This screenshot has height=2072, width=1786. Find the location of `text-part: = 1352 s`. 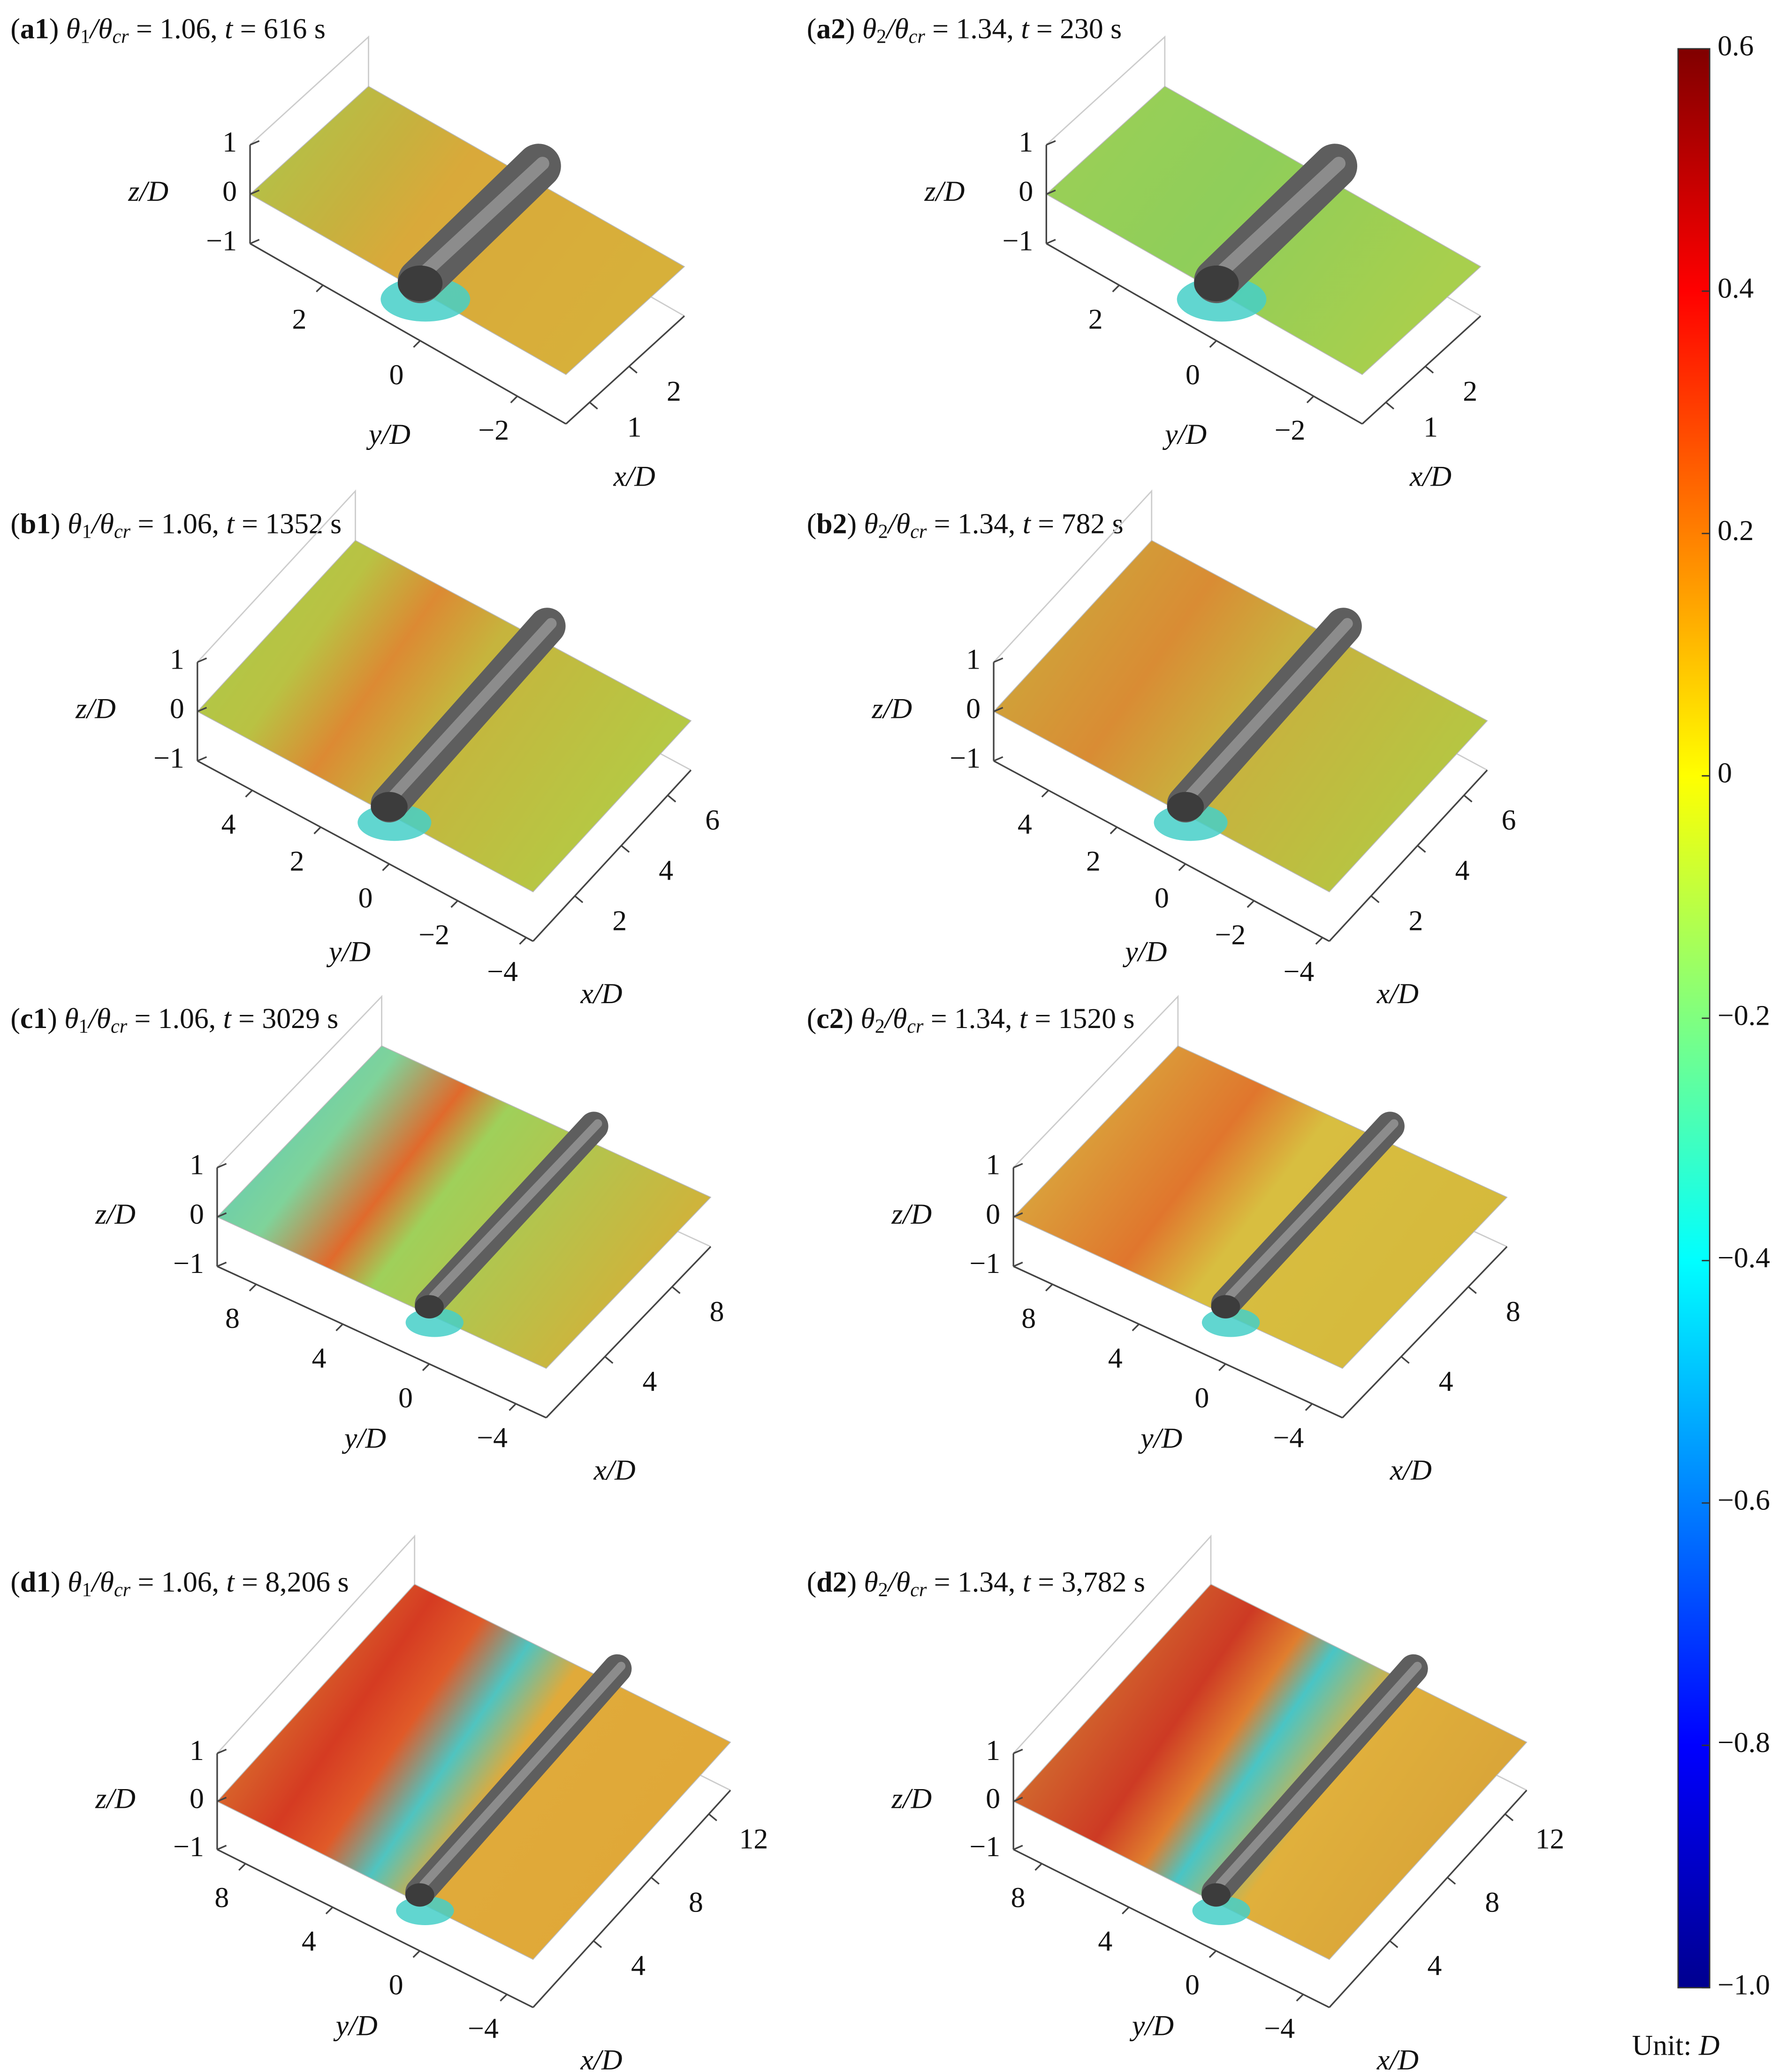

text-part: = 1352 s is located at coordinates (288, 524).